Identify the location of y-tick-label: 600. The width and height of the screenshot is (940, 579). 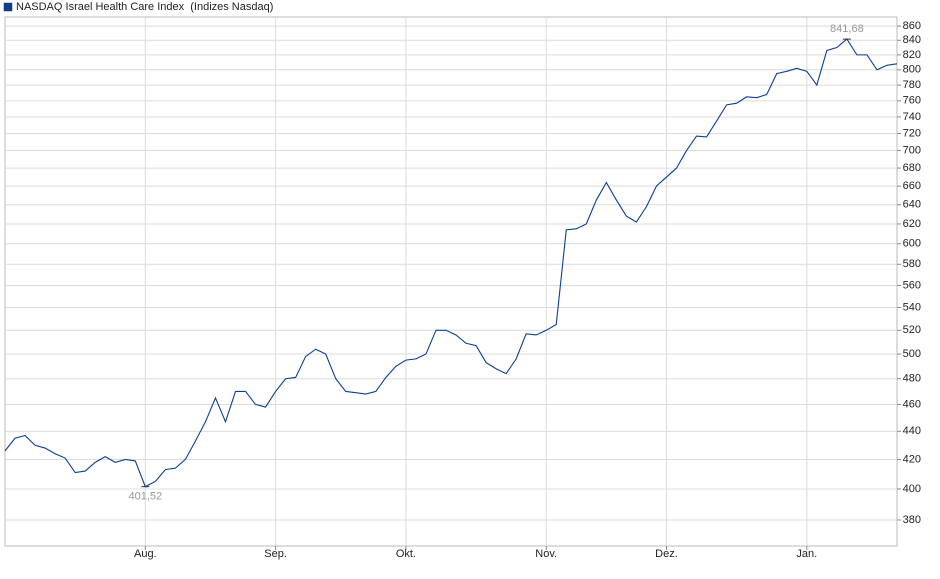
(912, 244).